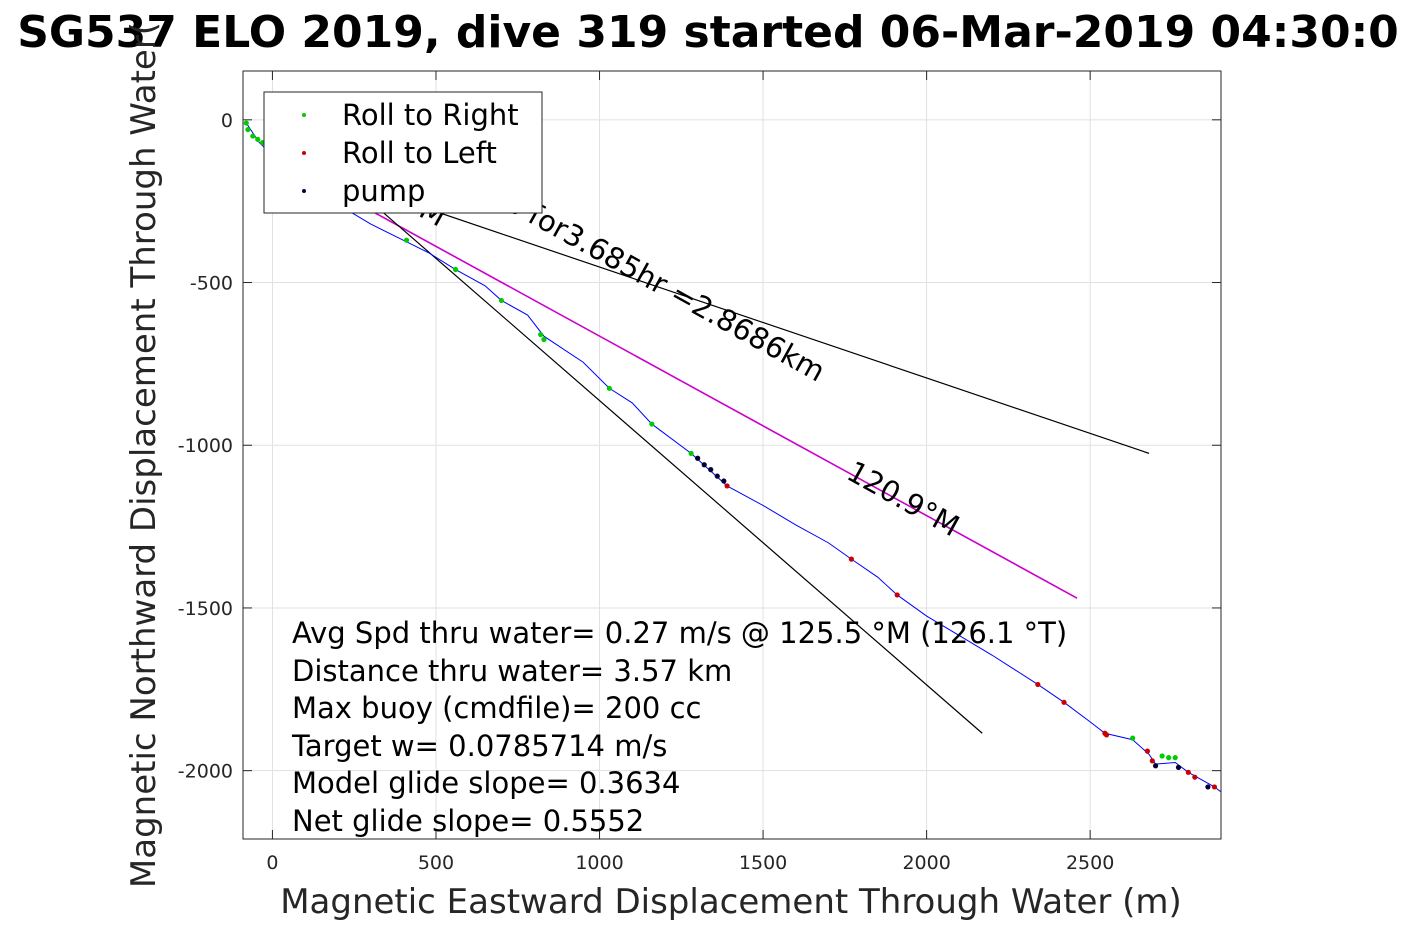  I want to click on legend-box, so click(403, 152).